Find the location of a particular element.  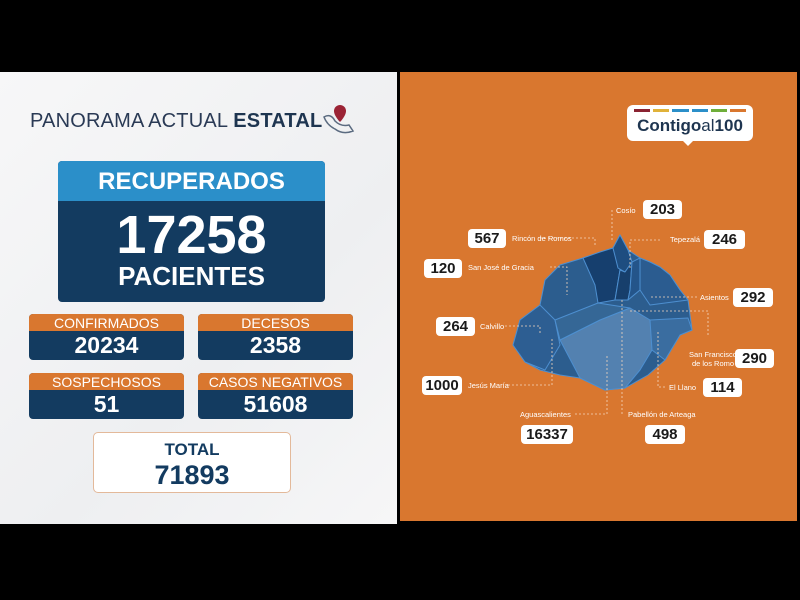

confirmados-card: CONFIRMADOS 20234 is located at coordinates (106, 337).